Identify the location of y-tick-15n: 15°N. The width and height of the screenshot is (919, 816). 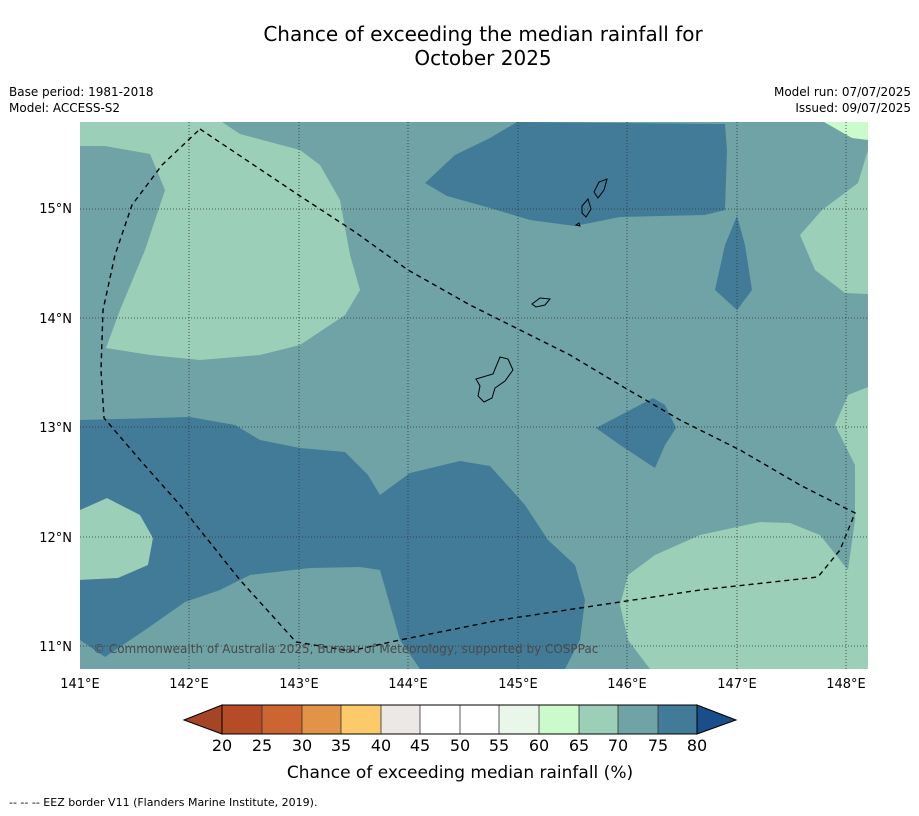
(55, 209).